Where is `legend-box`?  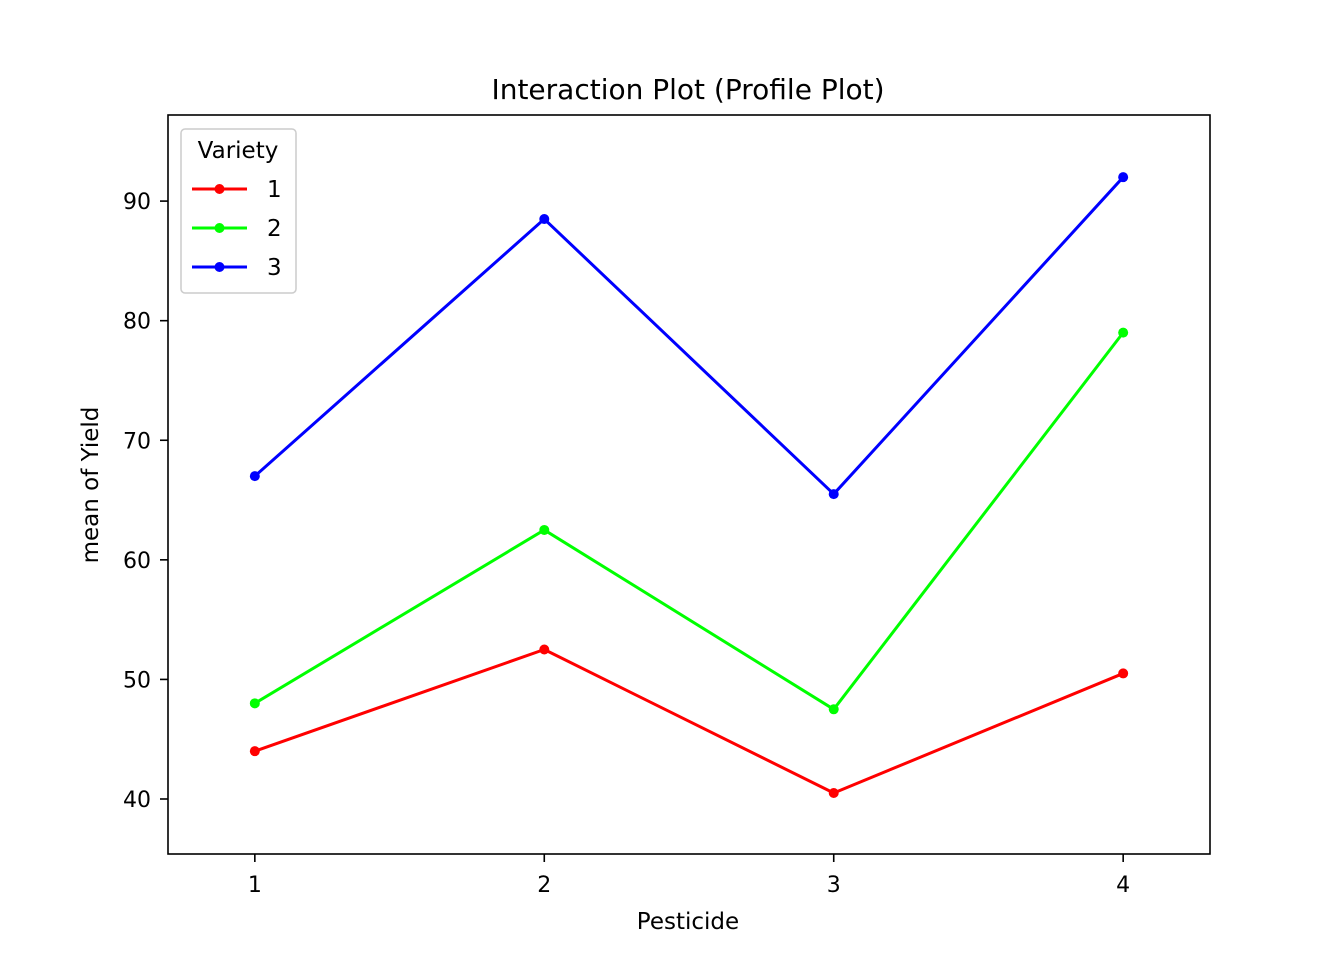
legend-box is located at coordinates (238, 211).